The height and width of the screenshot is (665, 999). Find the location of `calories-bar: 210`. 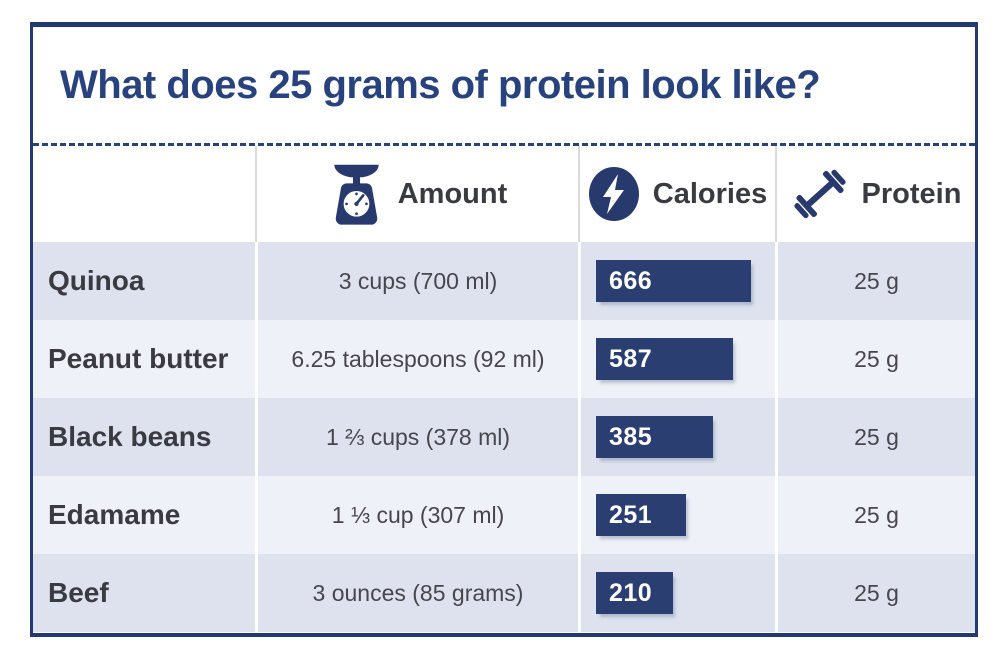

calories-bar: 210 is located at coordinates (634, 593).